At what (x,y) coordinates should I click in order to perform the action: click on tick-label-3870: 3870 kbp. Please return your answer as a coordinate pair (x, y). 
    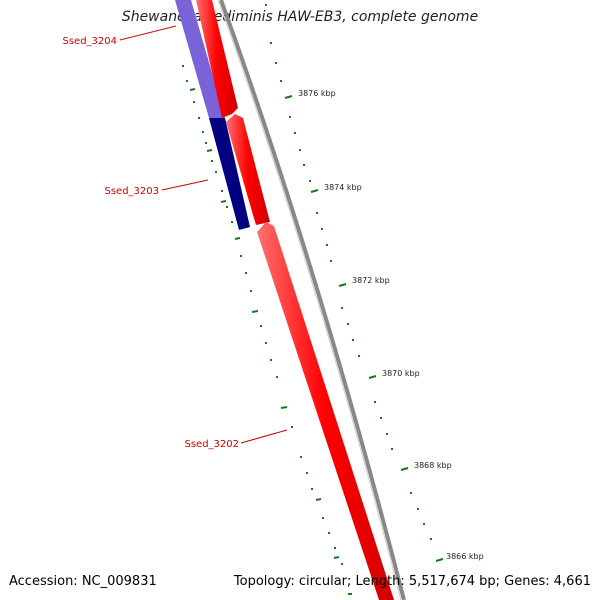
    Looking at the image, I should click on (401, 373).